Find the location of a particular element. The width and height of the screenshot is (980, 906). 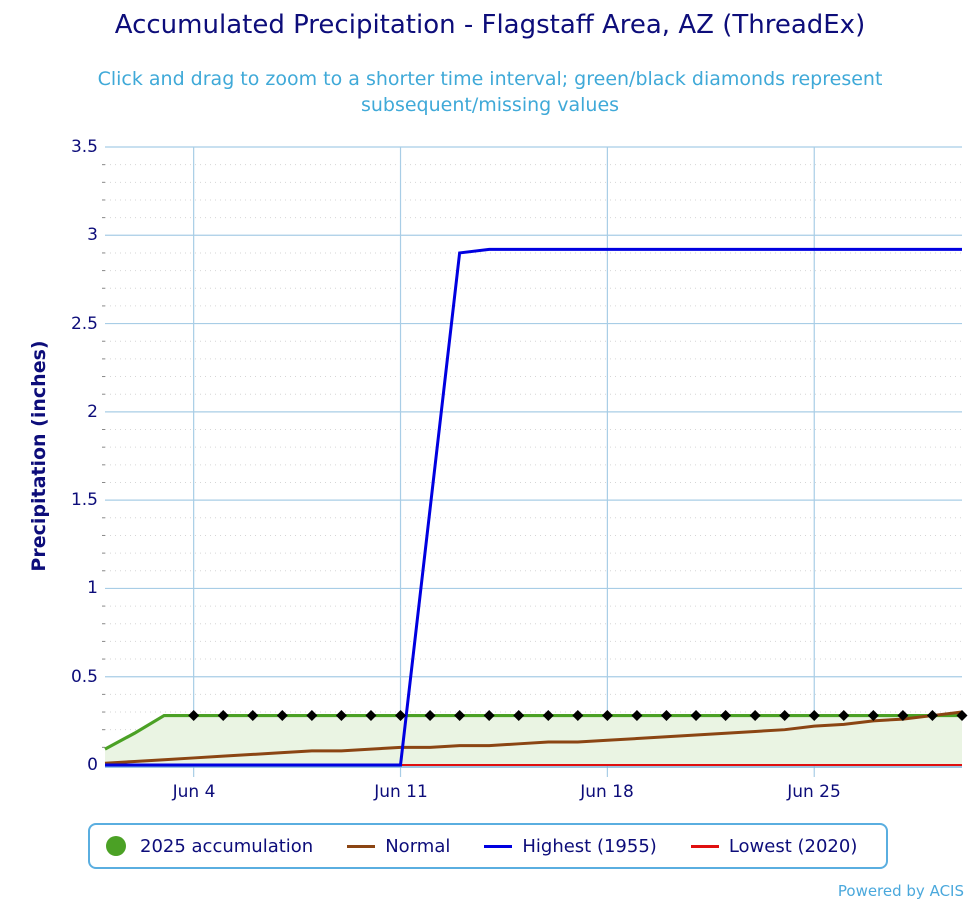

blue-line-icon is located at coordinates (498, 846).